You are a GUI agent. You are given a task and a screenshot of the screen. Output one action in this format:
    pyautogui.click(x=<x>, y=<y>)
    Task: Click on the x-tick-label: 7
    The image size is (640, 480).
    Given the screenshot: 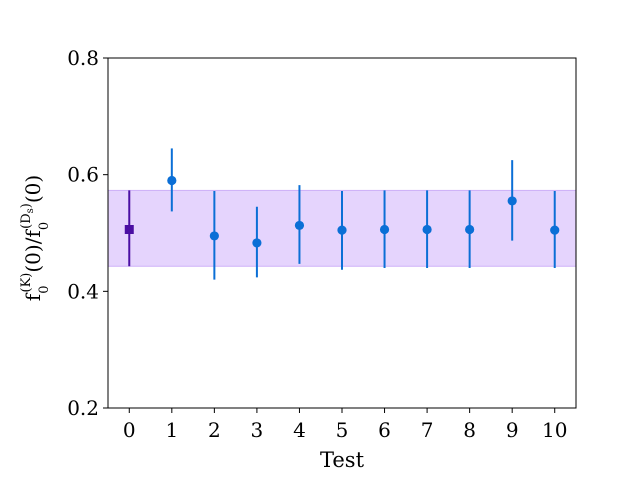 What is the action you would take?
    pyautogui.click(x=427, y=430)
    